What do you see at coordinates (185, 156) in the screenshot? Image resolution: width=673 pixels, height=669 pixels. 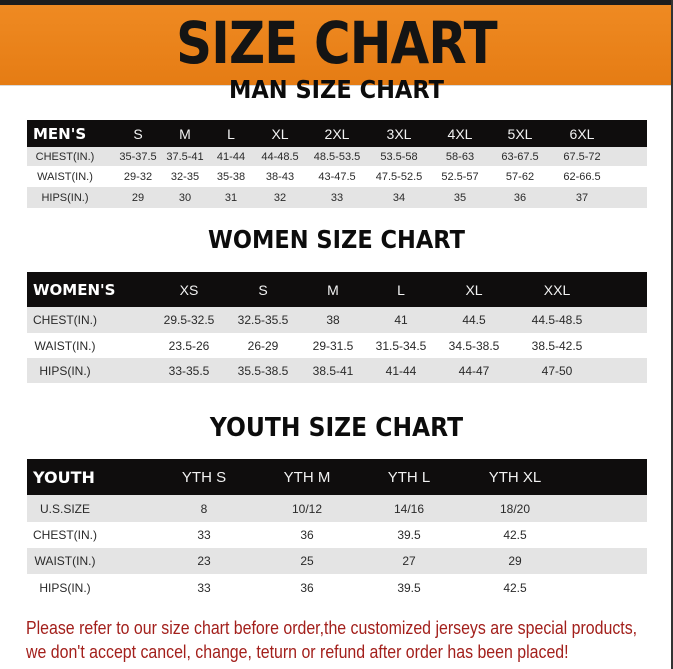 I see `measurement-cell: 37.5-41` at bounding box center [185, 156].